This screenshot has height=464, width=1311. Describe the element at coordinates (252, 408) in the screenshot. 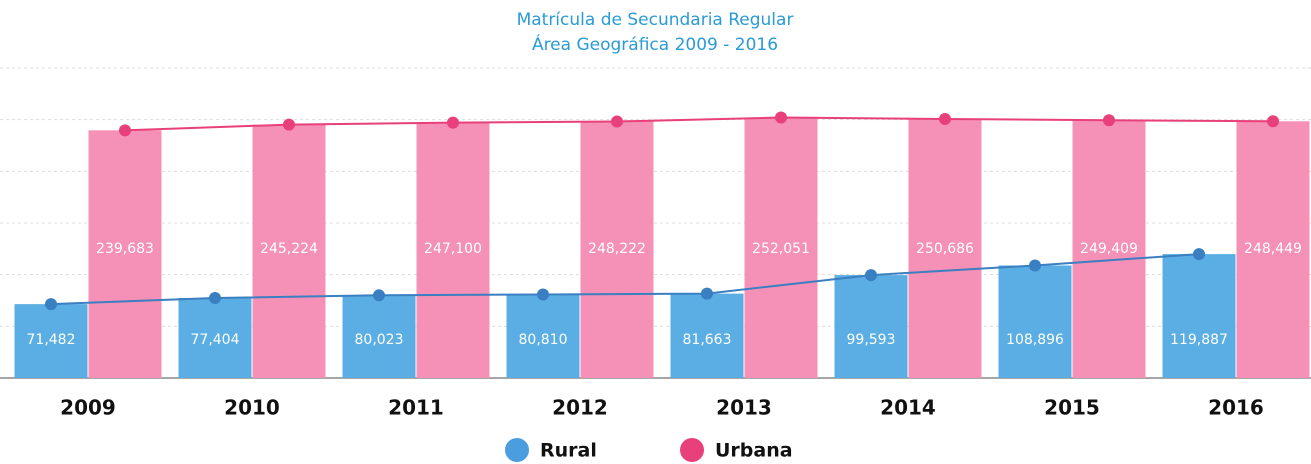

I see `x-tick-label: 2010` at that location.